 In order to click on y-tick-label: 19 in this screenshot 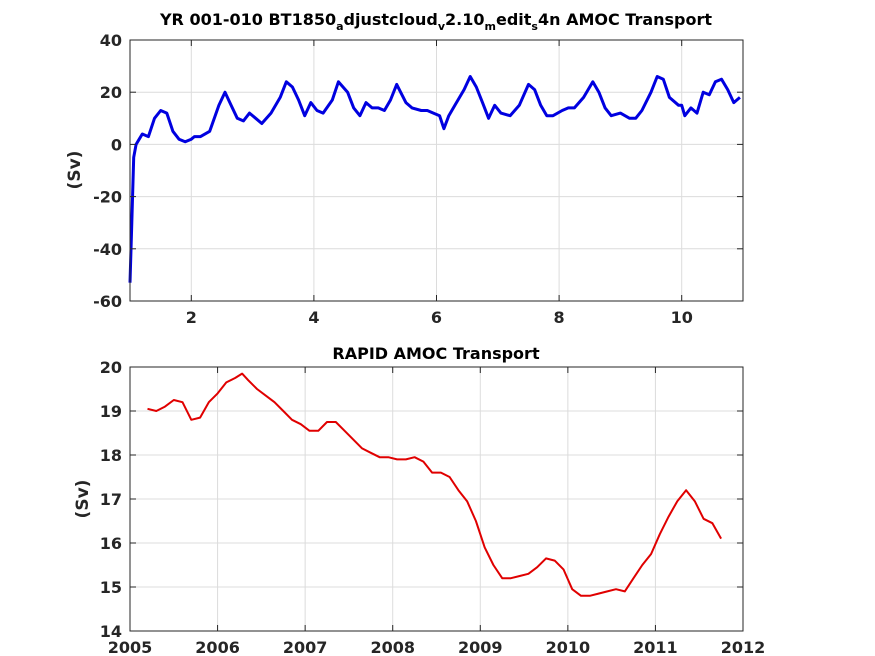, I will do `click(111, 411)`.